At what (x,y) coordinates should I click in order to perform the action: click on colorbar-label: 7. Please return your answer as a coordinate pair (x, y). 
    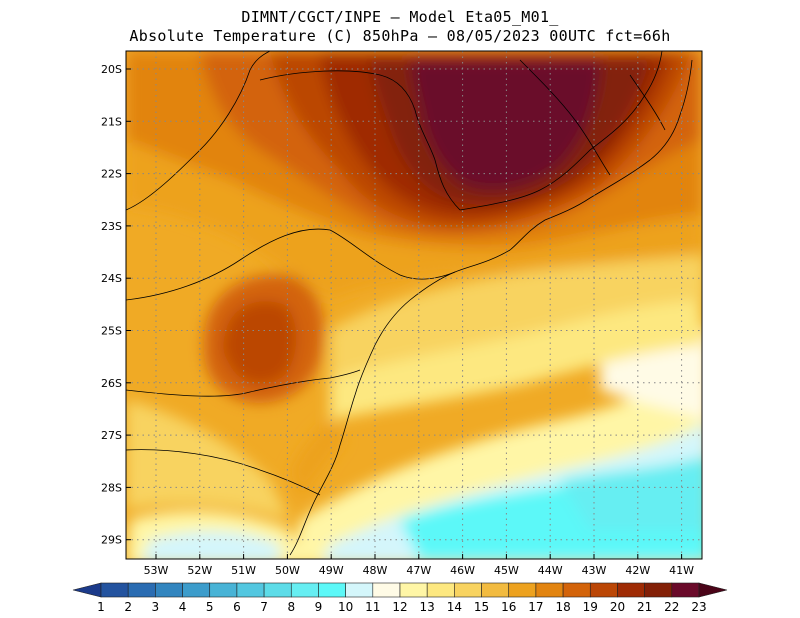
    Looking at the image, I should click on (264, 607).